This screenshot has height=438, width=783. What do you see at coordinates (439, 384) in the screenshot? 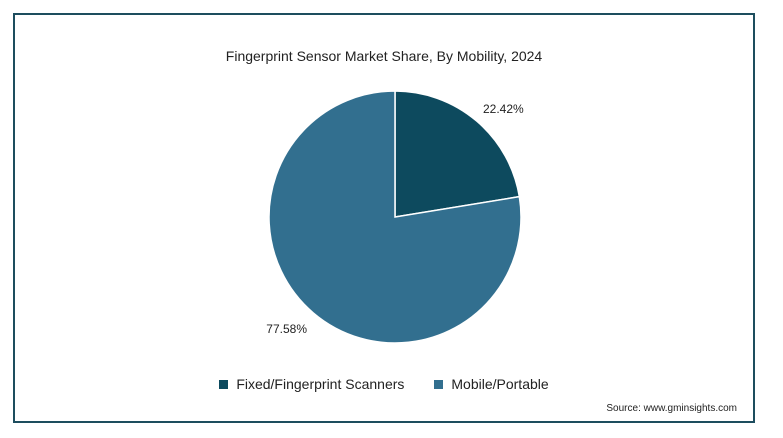
I see `legend-swatch-mobile` at bounding box center [439, 384].